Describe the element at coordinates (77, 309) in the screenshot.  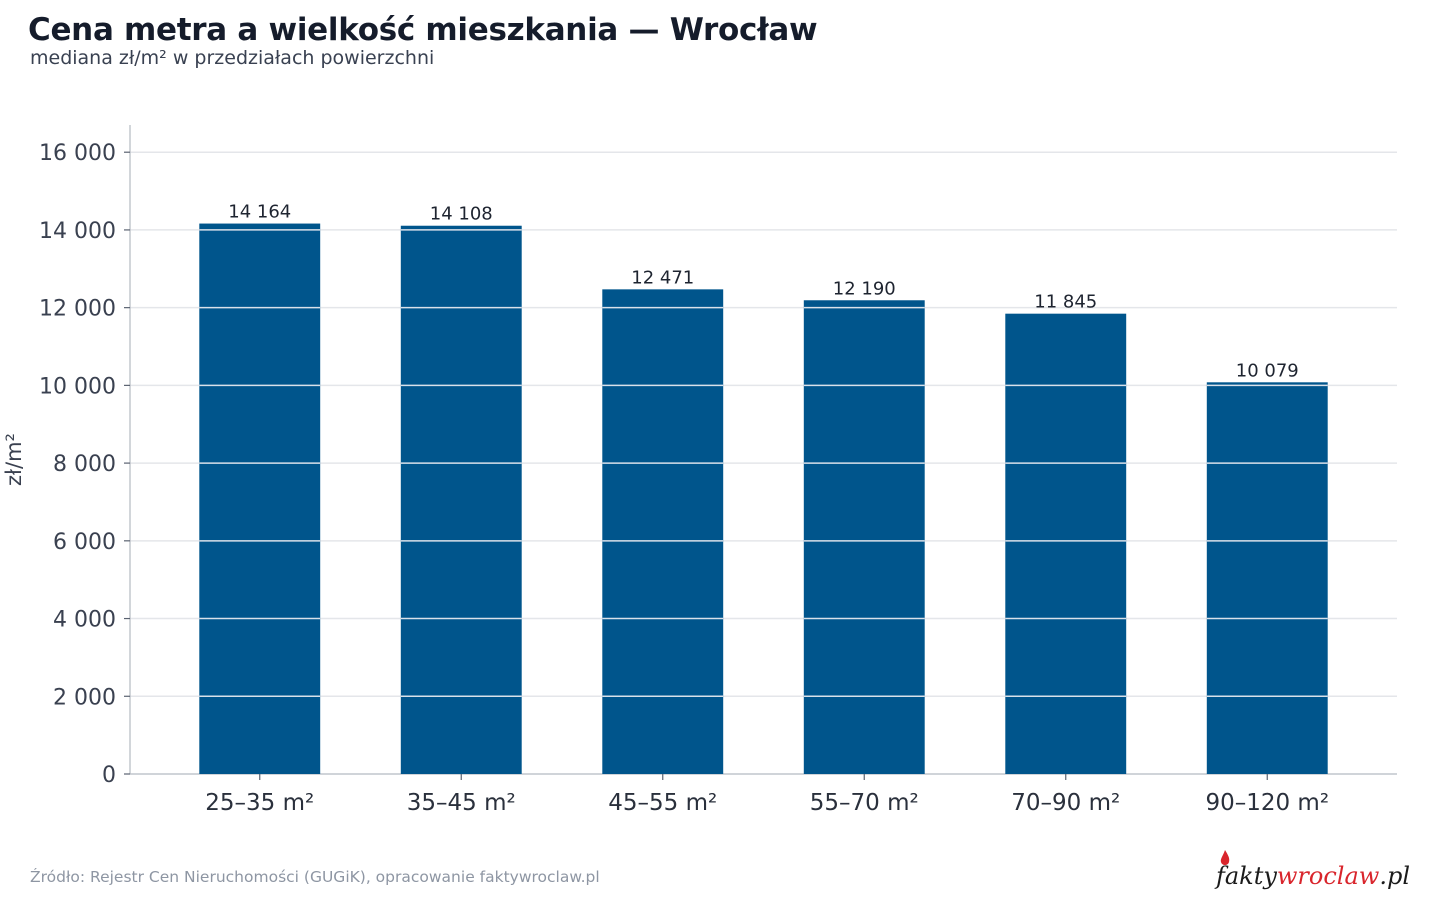
I see `y-tick-label: 12 000` at that location.